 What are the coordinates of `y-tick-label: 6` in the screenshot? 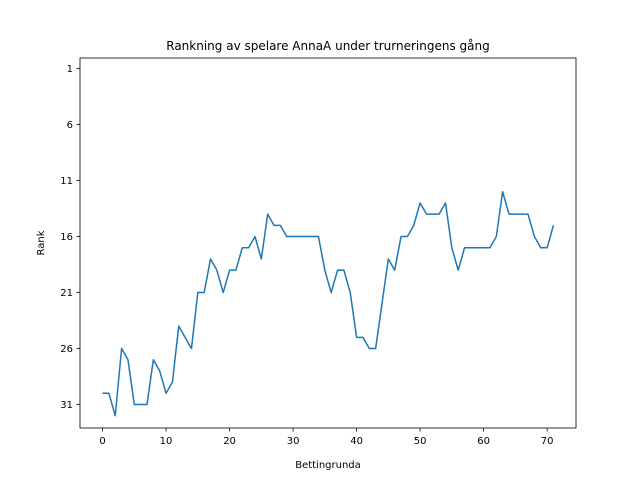 It's located at (70, 125).